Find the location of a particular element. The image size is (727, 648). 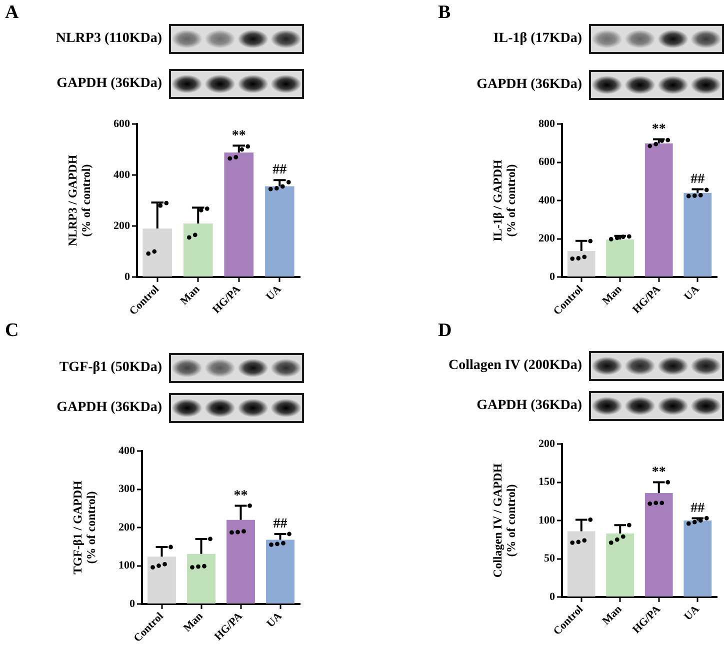

text: NLRP3 (110KDa) is located at coordinates (109, 39).